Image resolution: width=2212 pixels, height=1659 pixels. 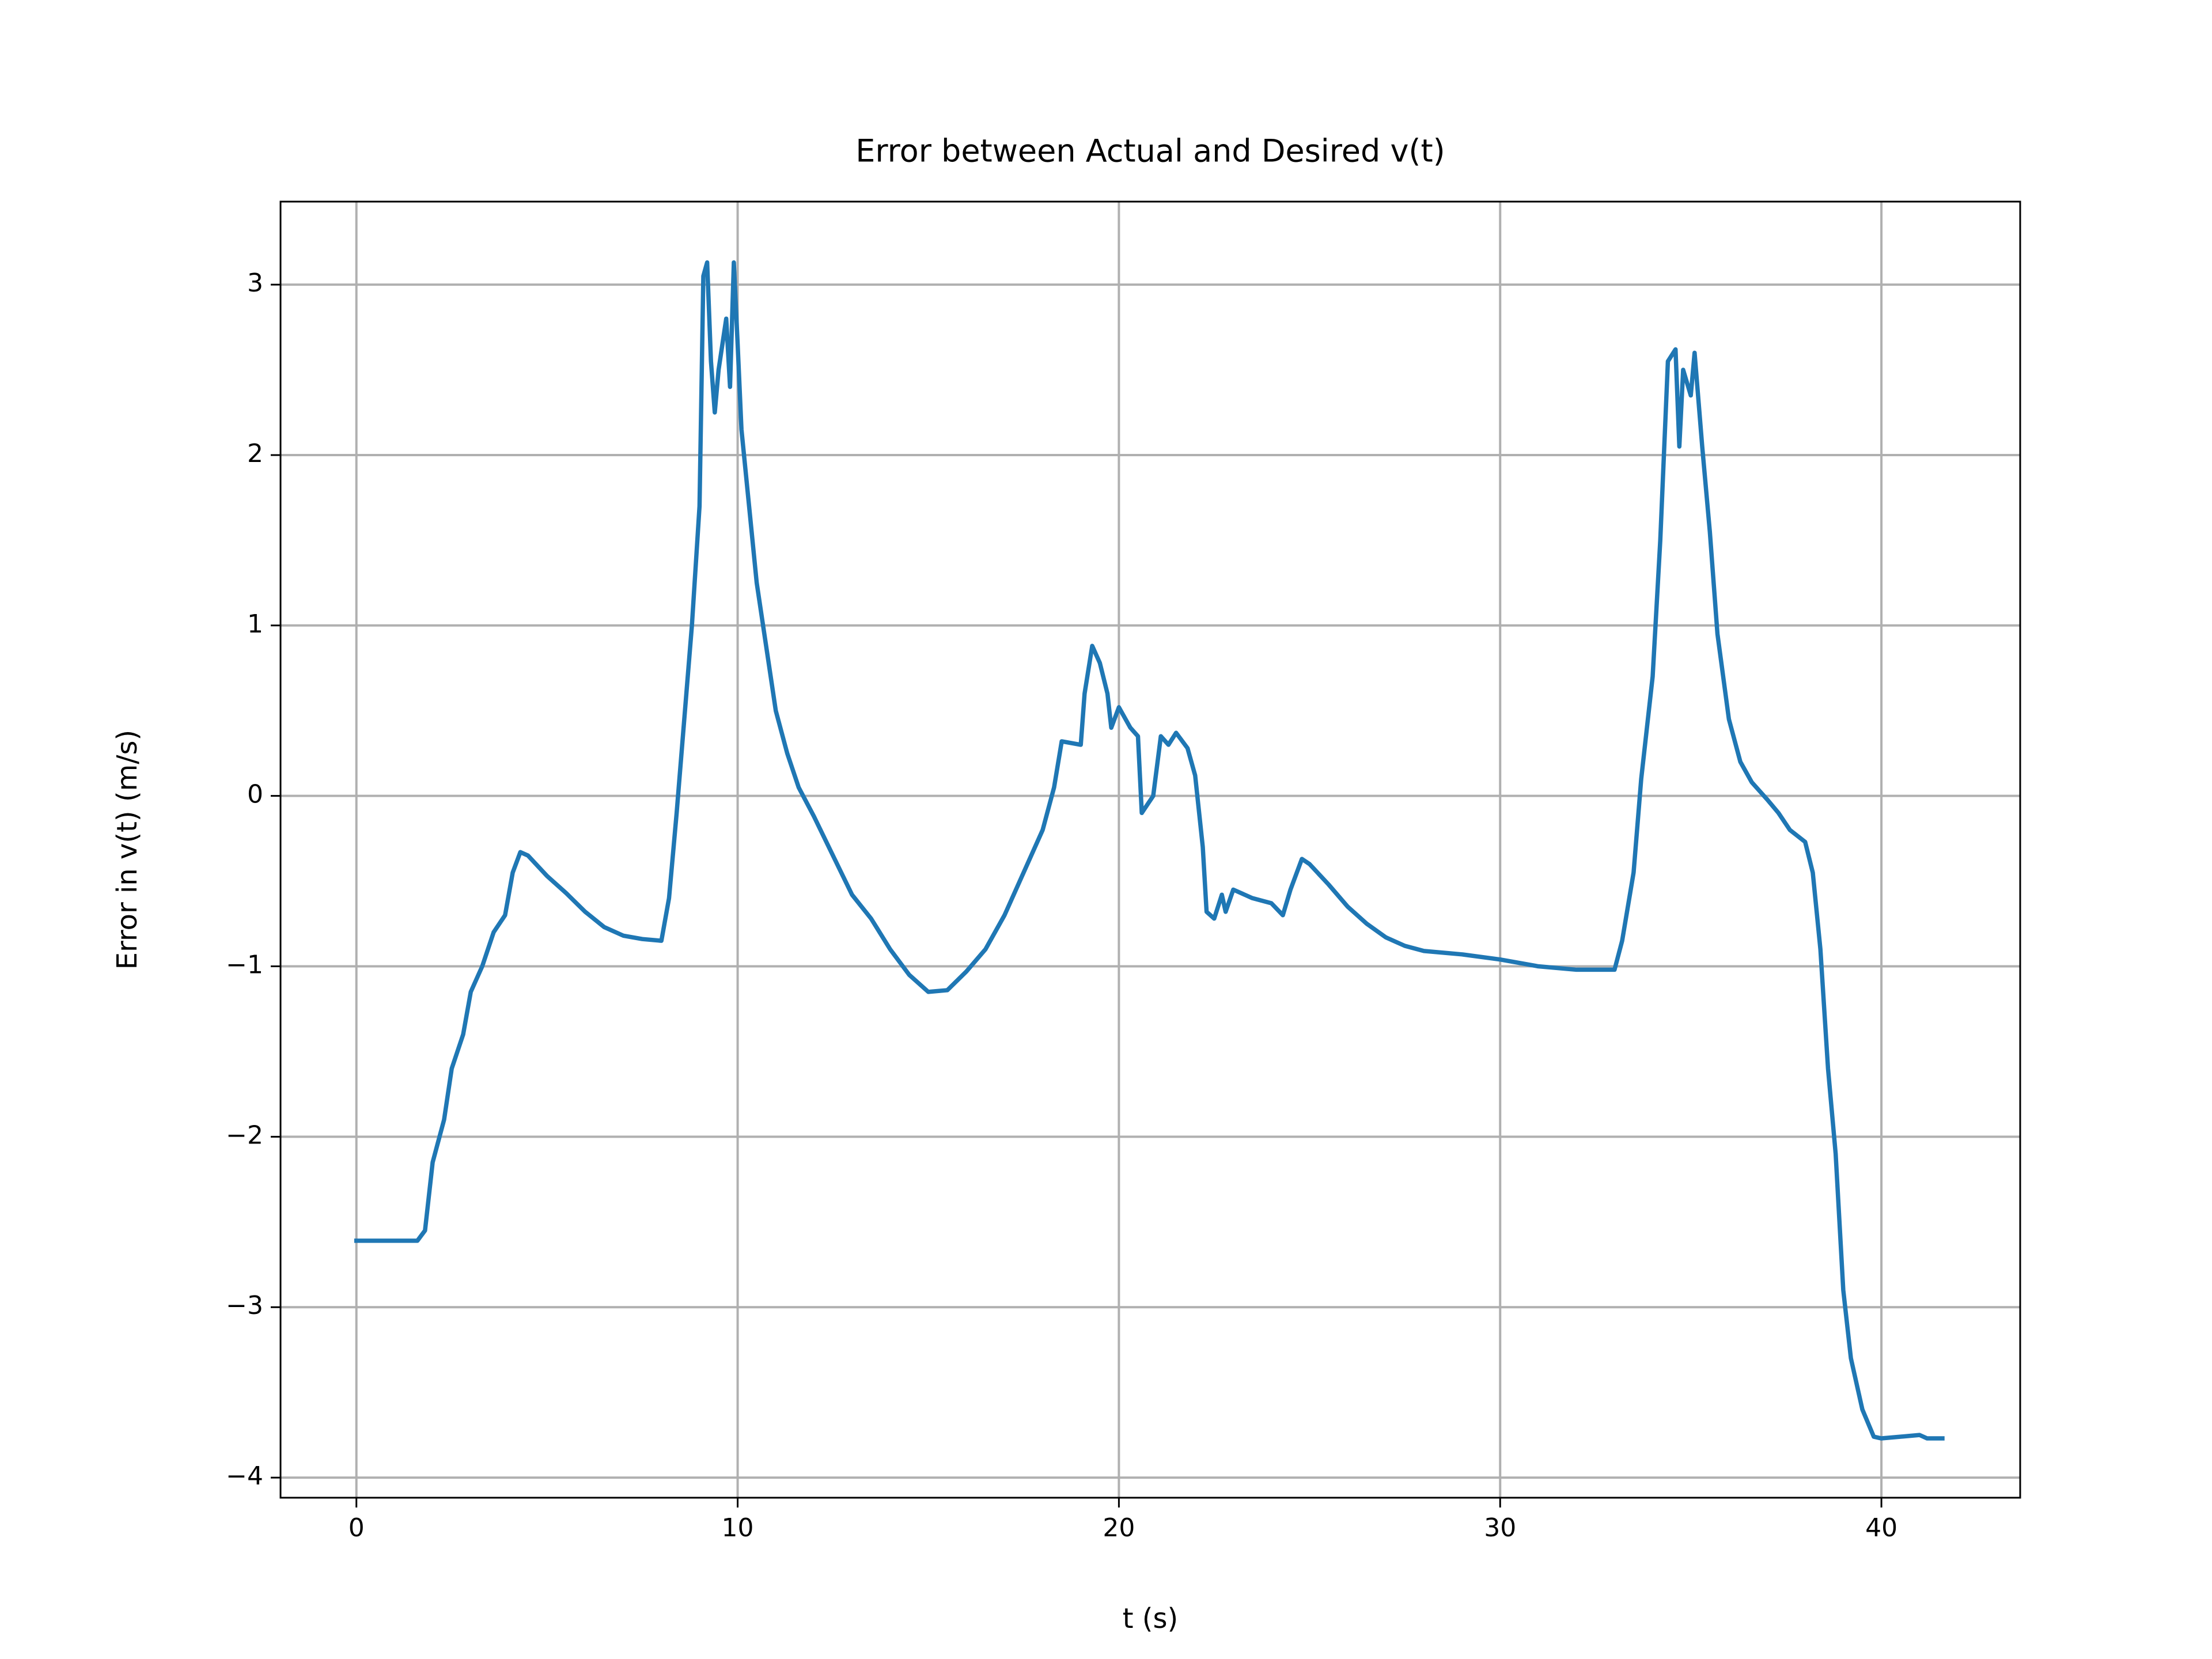 I want to click on x-axis-label: t (s), so click(x=1151, y=1619).